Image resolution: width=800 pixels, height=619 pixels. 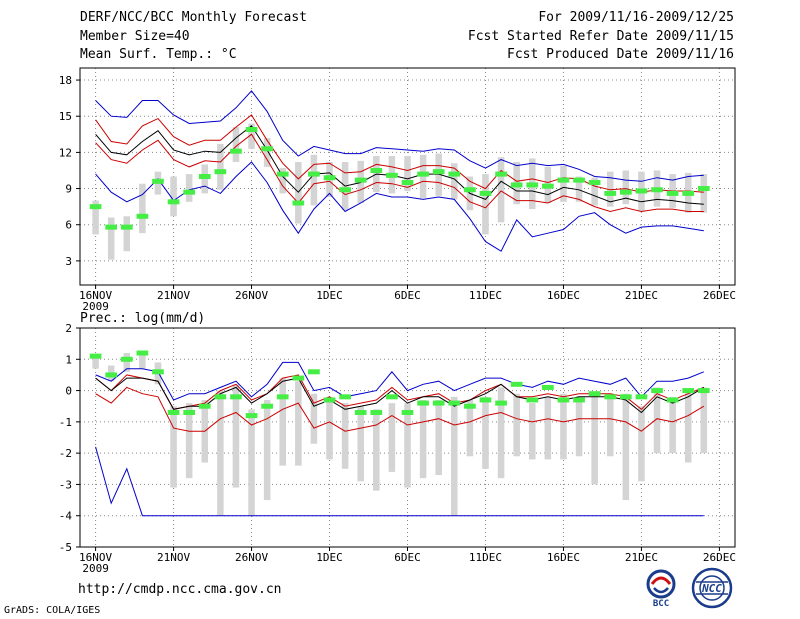 What do you see at coordinates (68, 261) in the screenshot?
I see `y-tick-label: 3` at bounding box center [68, 261].